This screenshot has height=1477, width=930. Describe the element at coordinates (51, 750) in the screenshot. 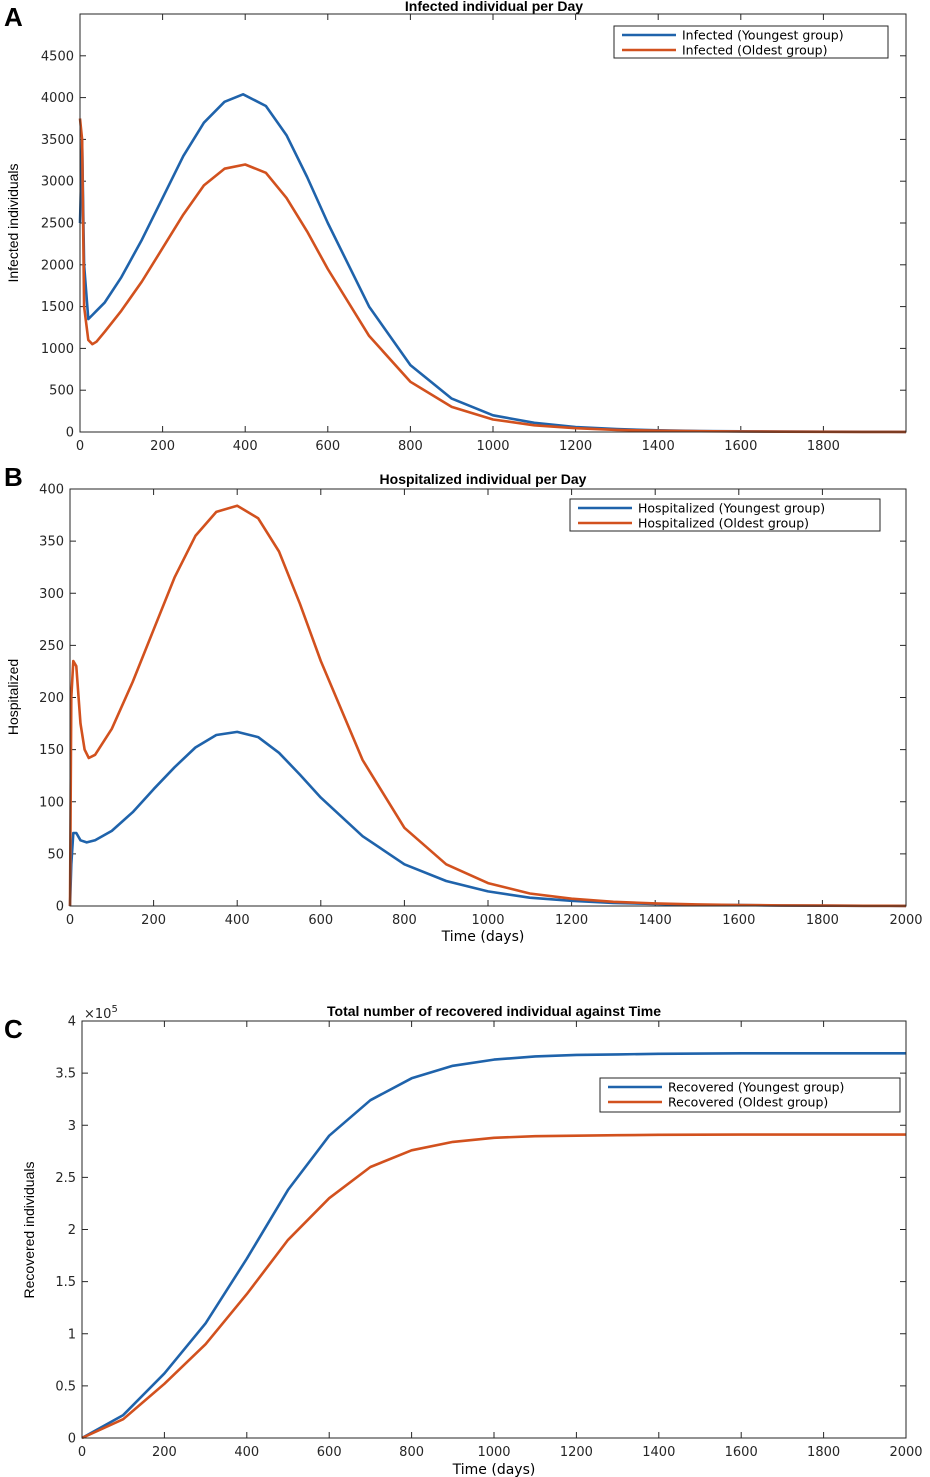

I see `panel-b-y-tick-label: 150` at that location.